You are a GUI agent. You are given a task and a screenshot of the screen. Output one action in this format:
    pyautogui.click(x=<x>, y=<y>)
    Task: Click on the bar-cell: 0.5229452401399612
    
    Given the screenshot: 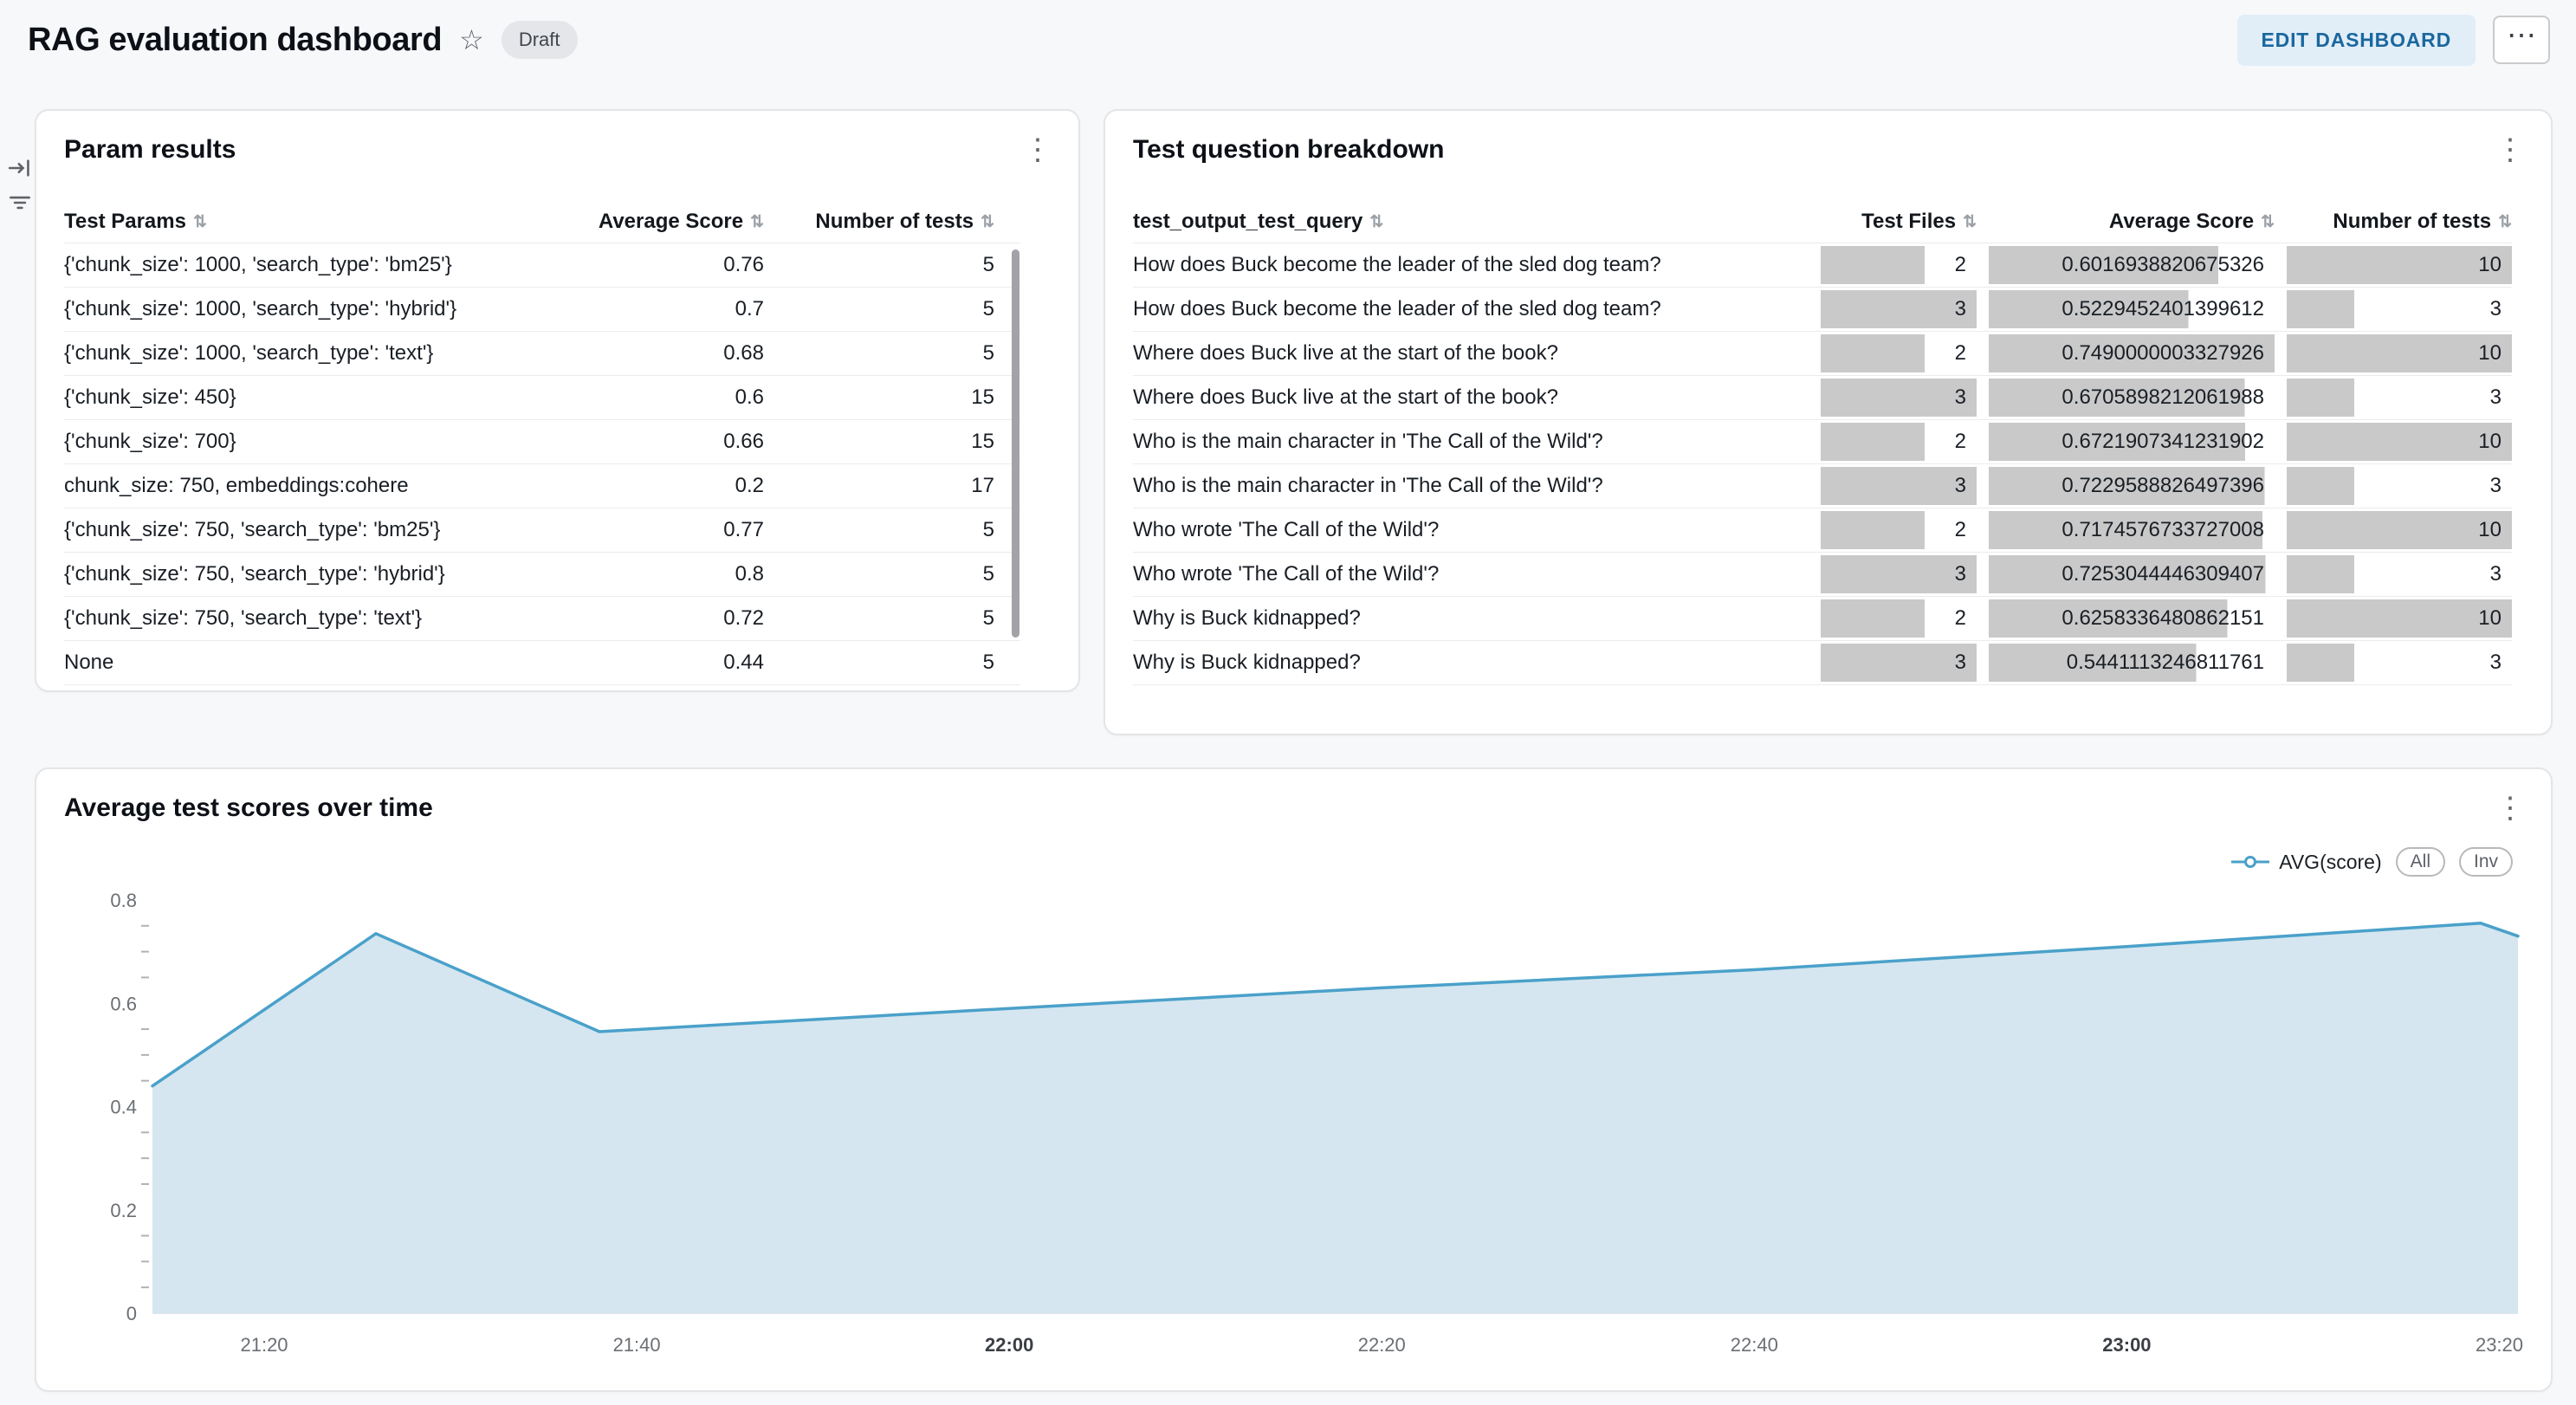 What is the action you would take?
    pyautogui.click(x=2132, y=309)
    